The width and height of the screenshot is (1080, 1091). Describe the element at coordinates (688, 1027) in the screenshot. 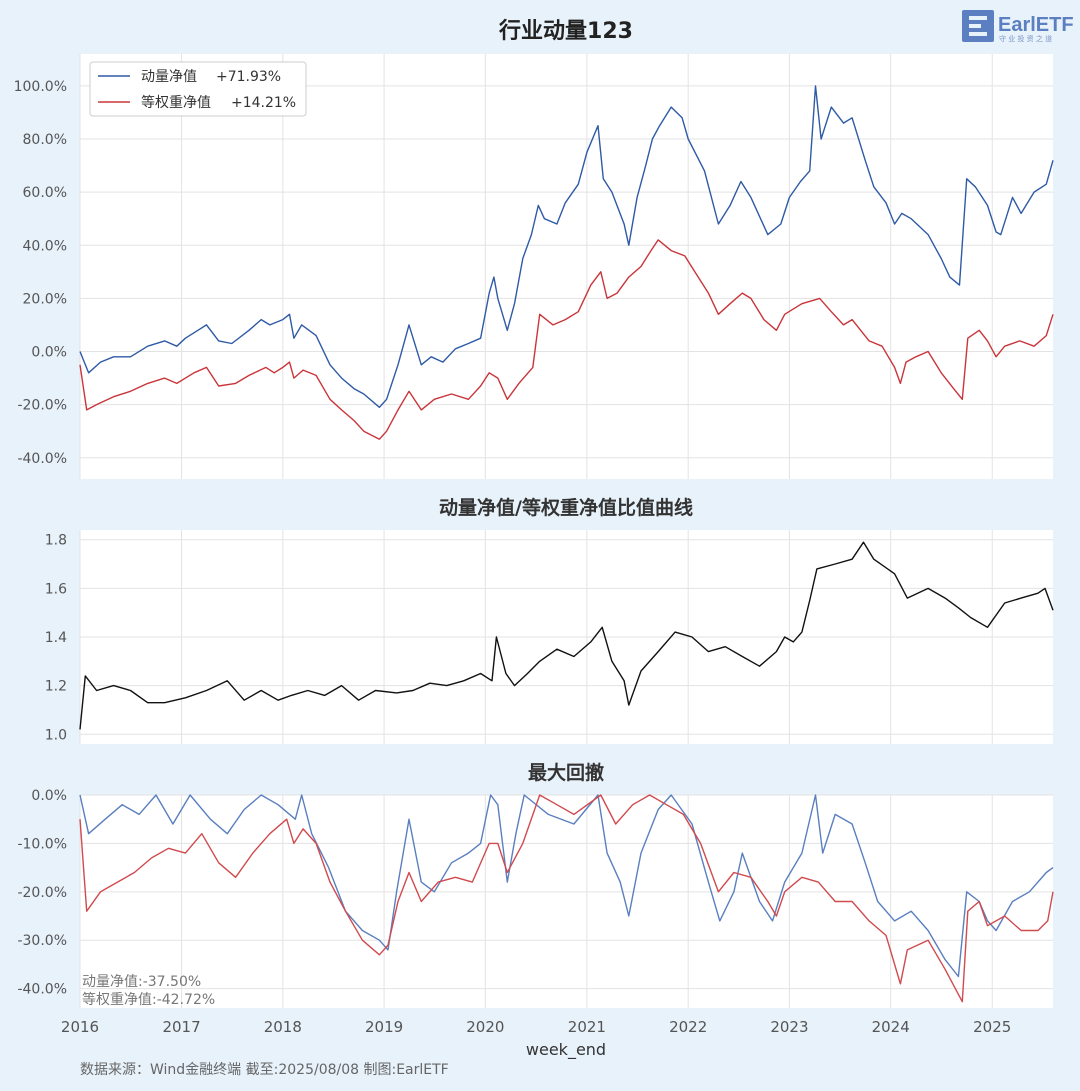

I see `x-tick-label: 2022` at that location.